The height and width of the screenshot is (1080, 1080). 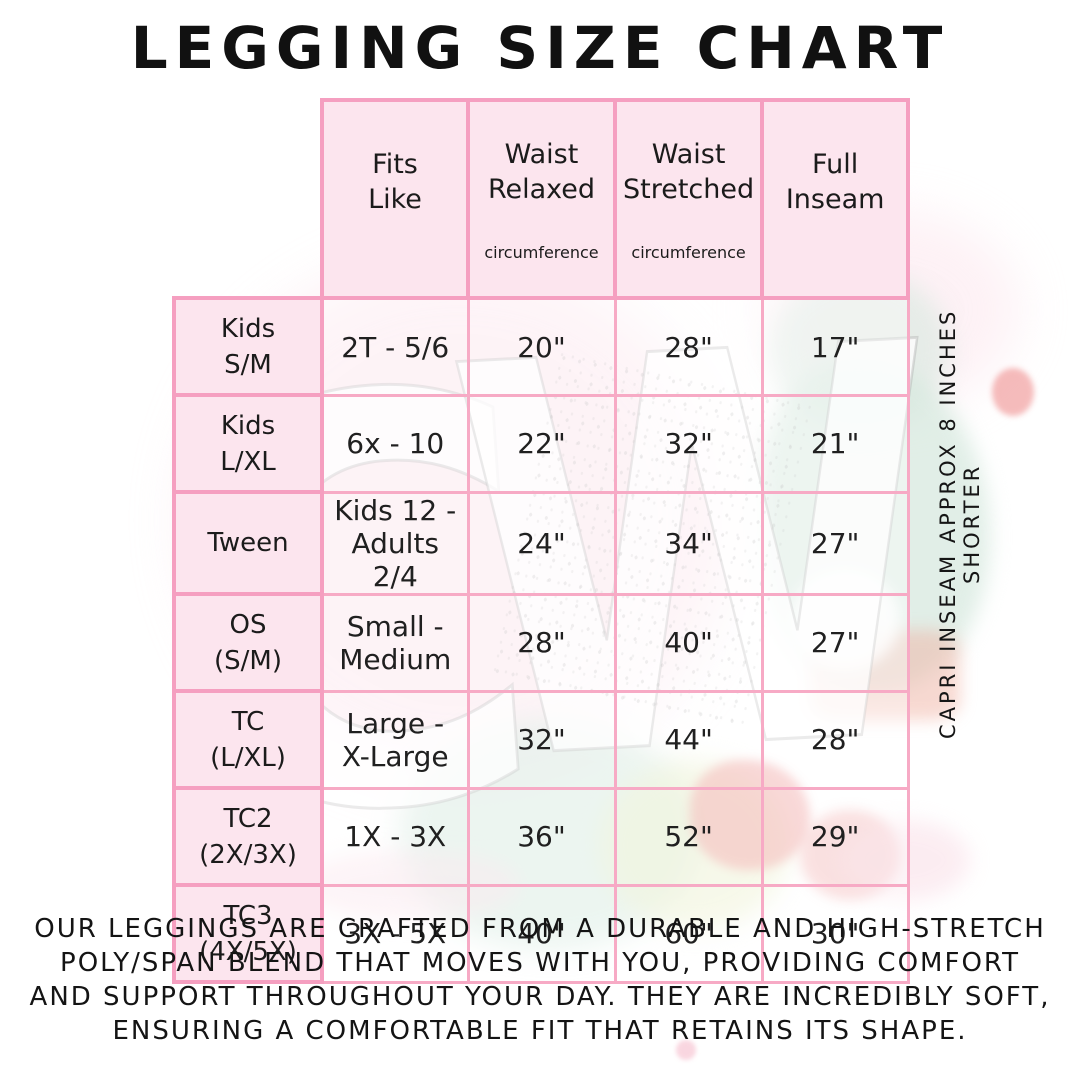 What do you see at coordinates (248, 740) in the screenshot?
I see `row-label-tc: TC (L/XL)` at bounding box center [248, 740].